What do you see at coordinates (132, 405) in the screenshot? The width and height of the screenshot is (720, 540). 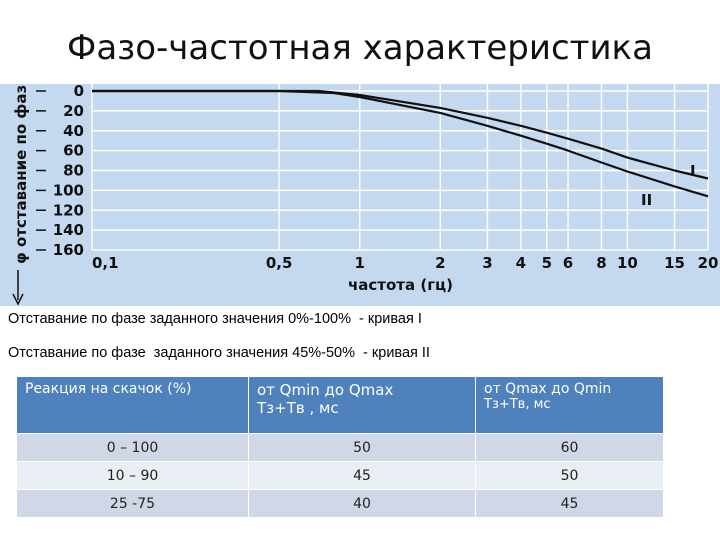 I see `header-reaction: Реакция на скачок (%)` at bounding box center [132, 405].